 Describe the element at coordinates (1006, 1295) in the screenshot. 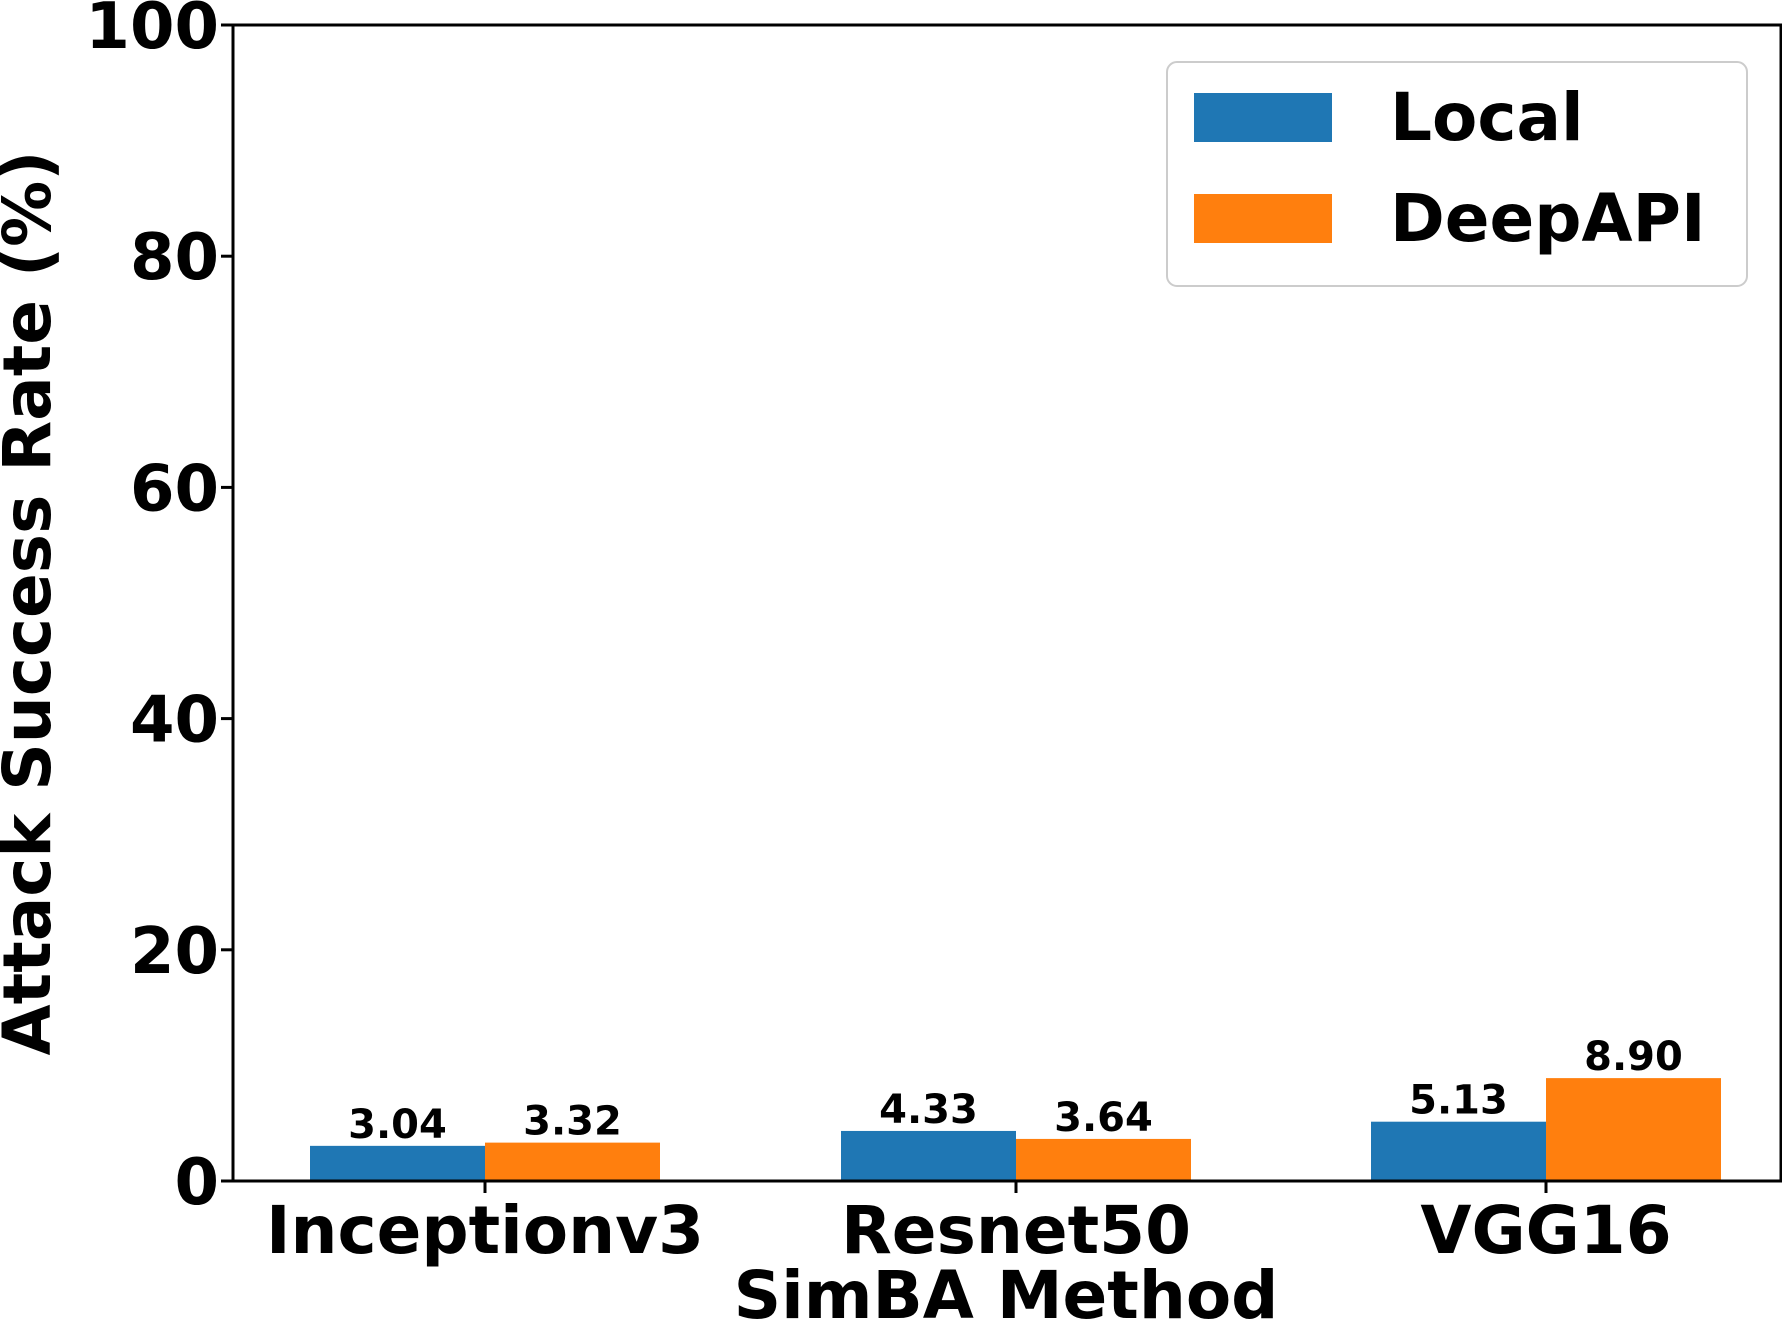

I see `x-axis-title: SimBA Method` at that location.